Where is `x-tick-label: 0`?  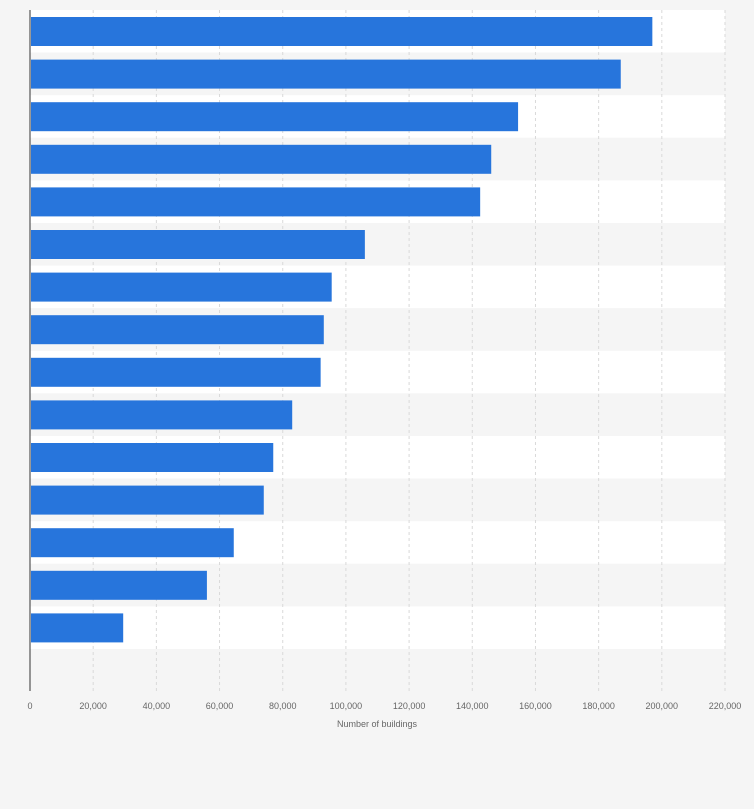
x-tick-label: 0 is located at coordinates (29, 706).